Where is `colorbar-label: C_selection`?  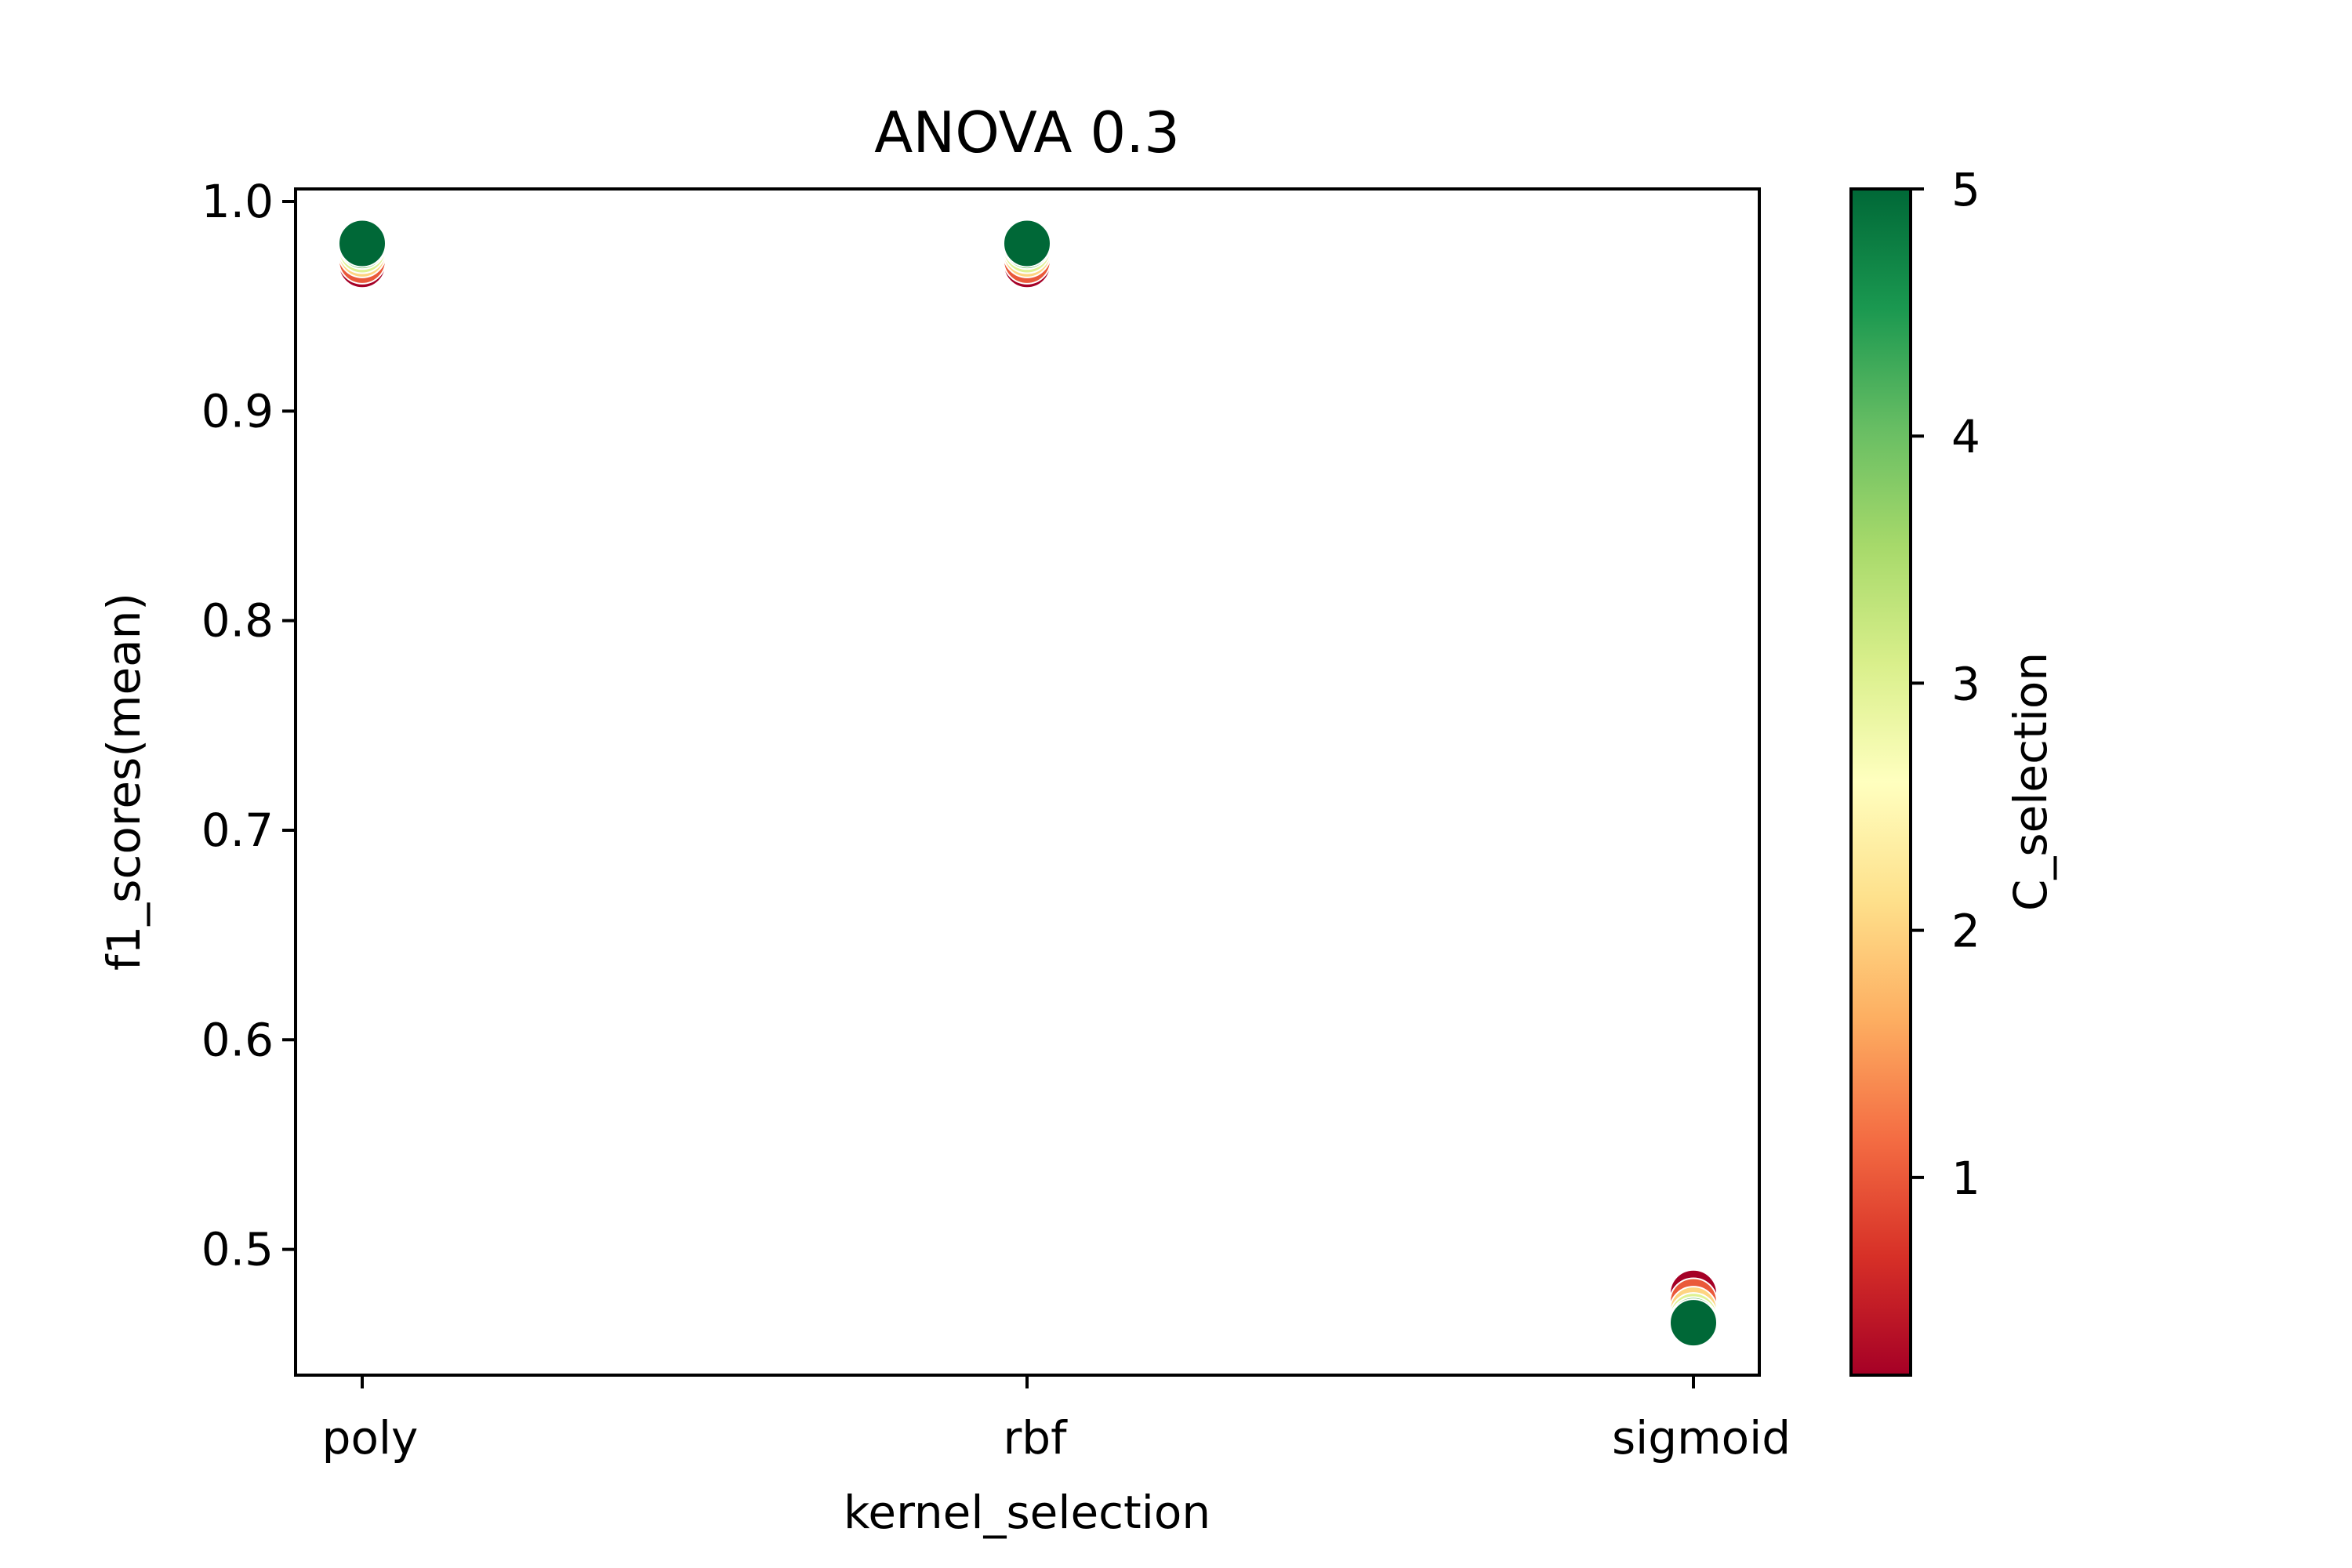 colorbar-label: C_selection is located at coordinates (2031, 781).